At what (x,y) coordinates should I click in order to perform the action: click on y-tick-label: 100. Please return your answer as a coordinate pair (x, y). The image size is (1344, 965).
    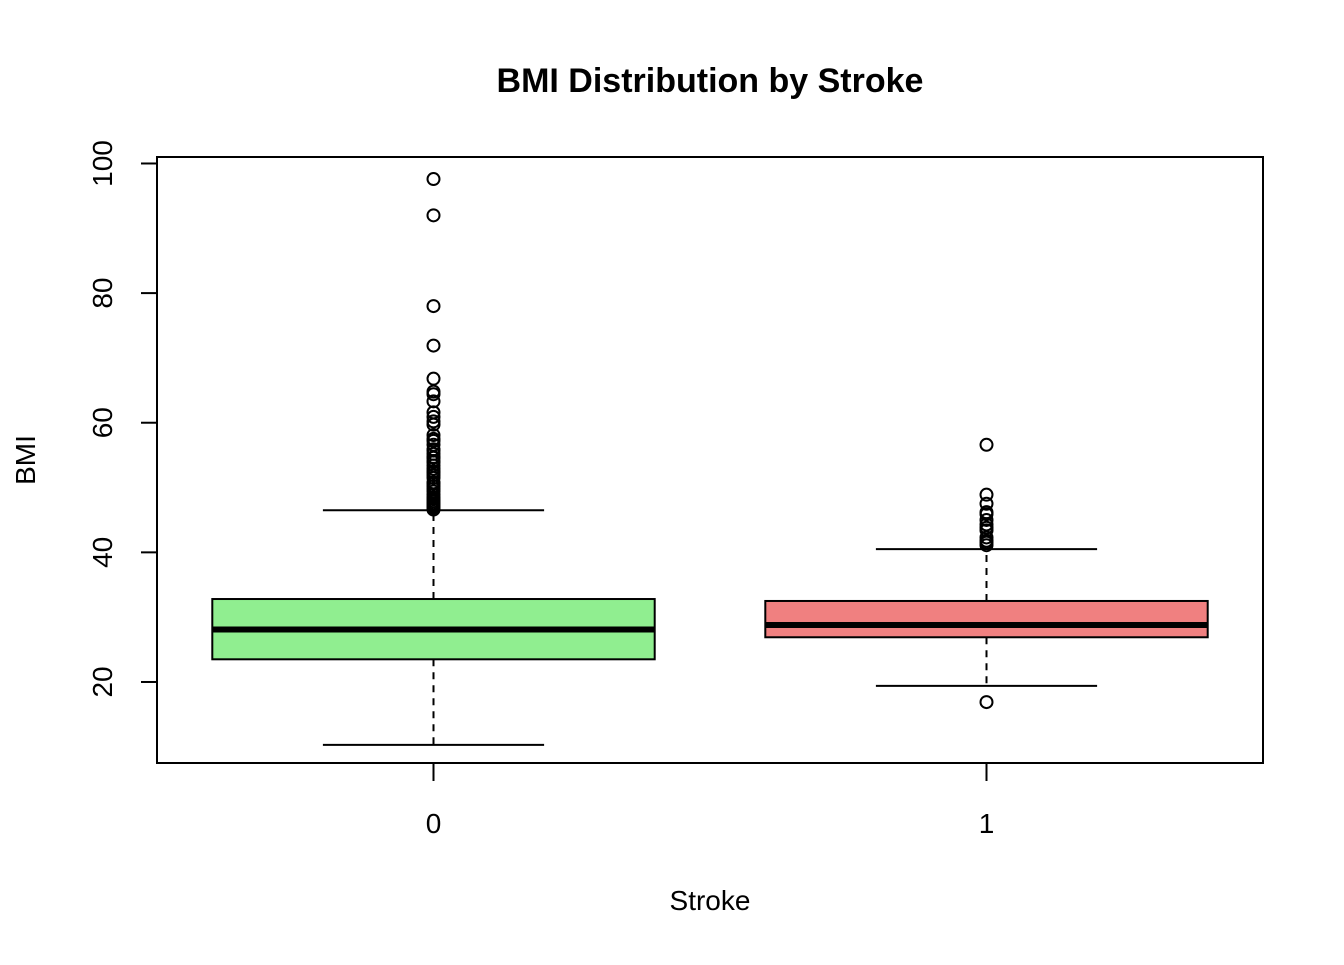
    Looking at the image, I should click on (102, 163).